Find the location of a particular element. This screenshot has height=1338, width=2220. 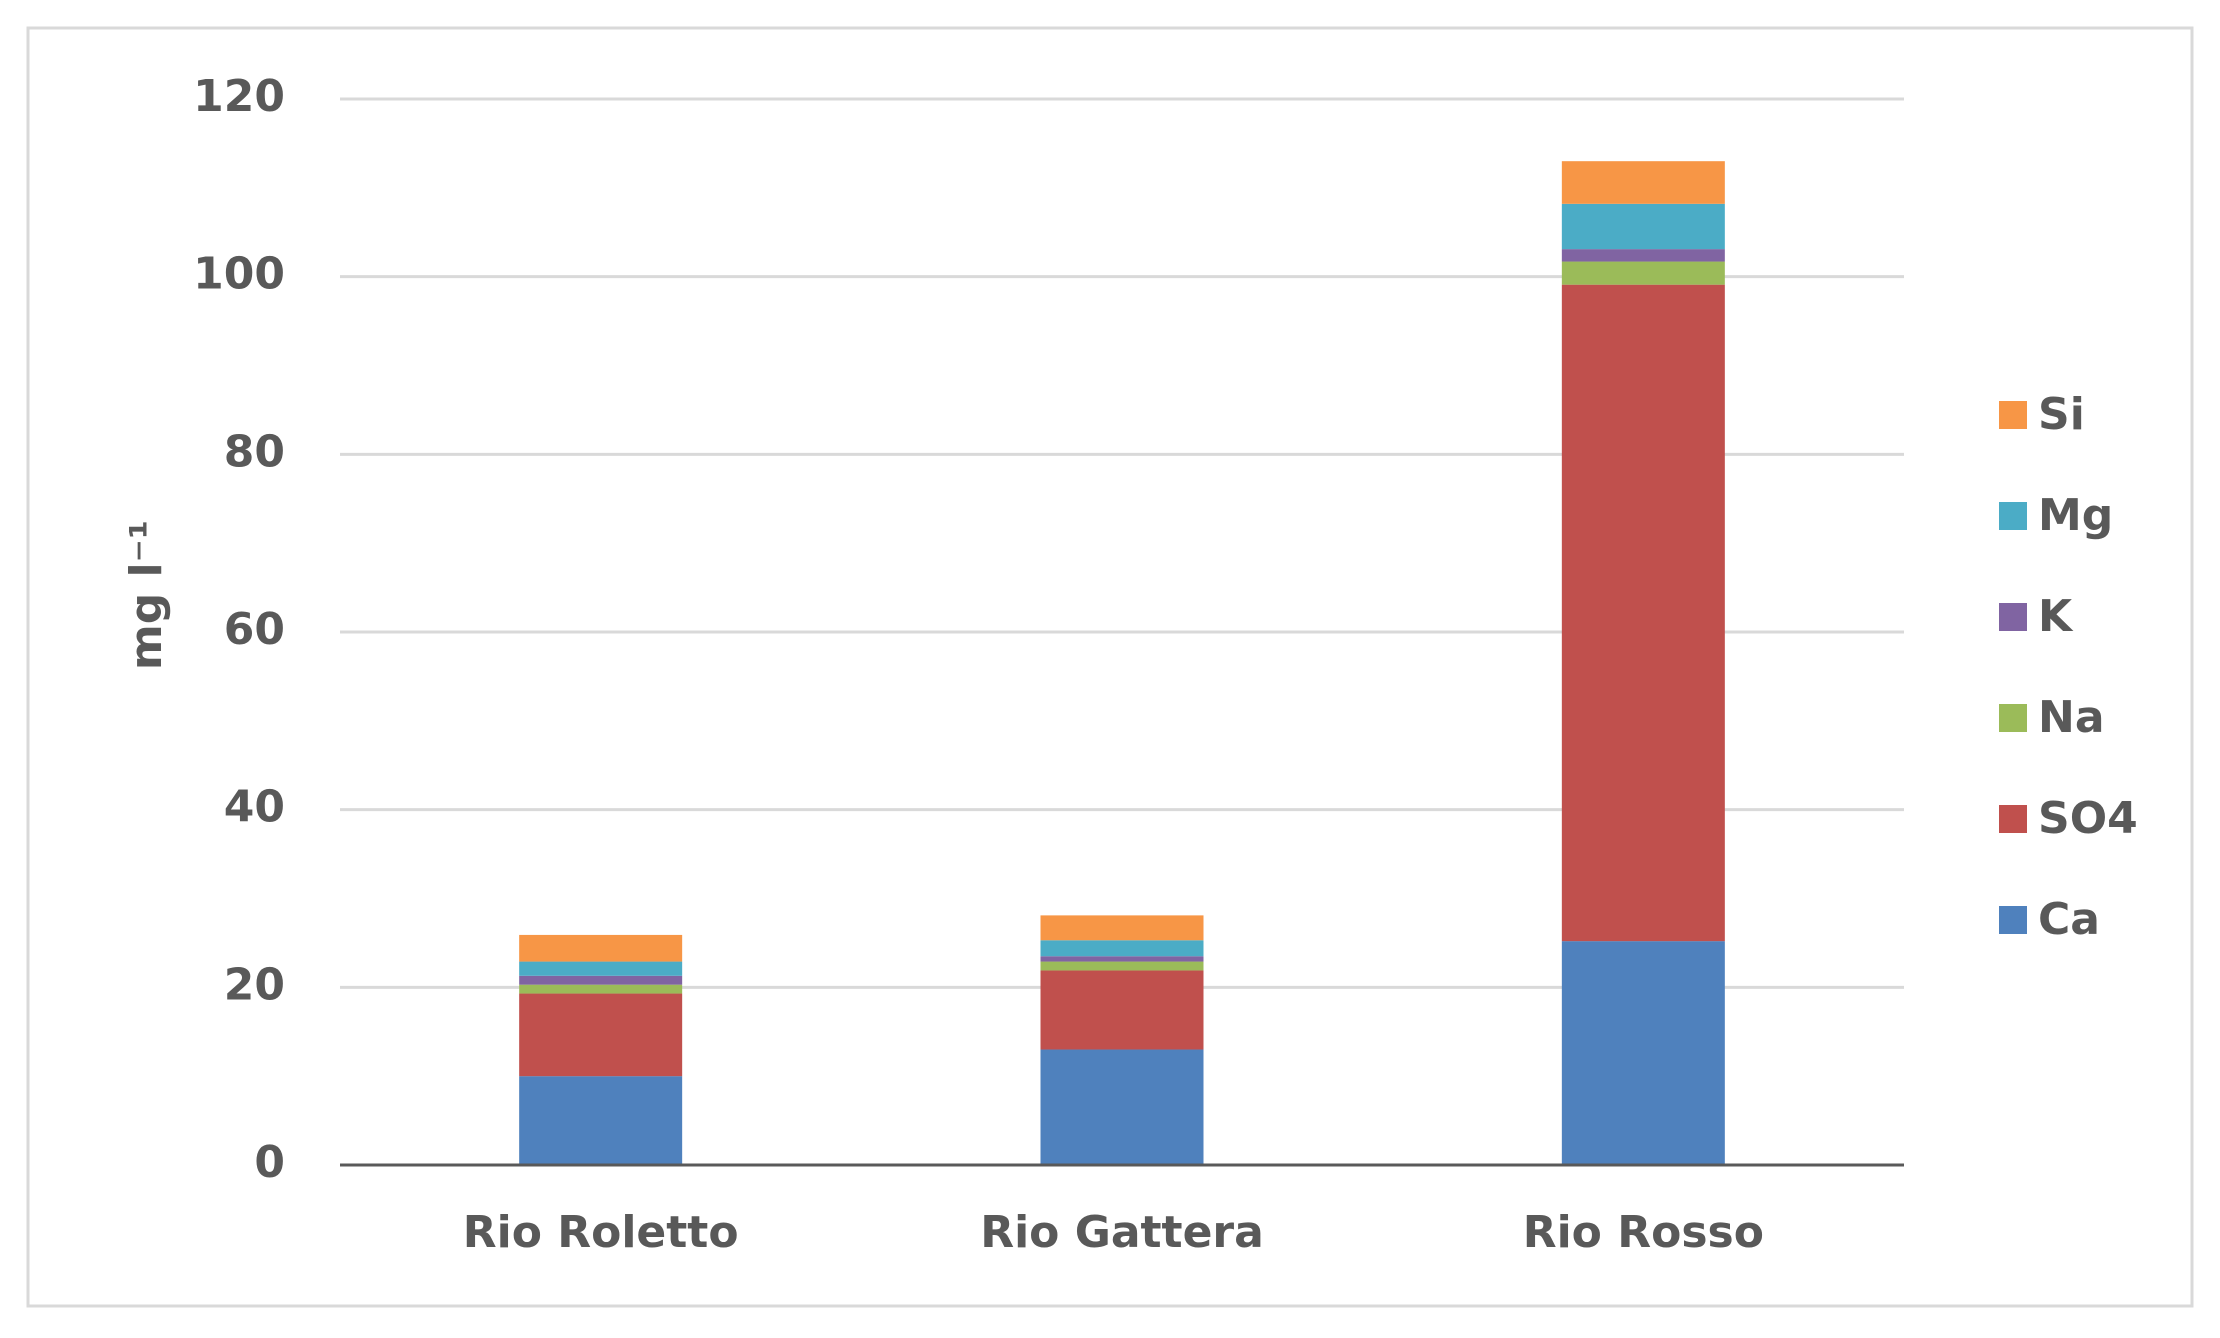

y-axis-label: mg l⁻¹ is located at coordinates (146, 595).